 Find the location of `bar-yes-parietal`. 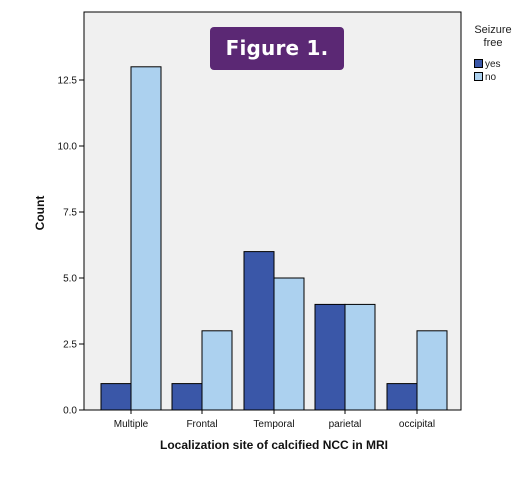

bar-yes-parietal is located at coordinates (330, 357).